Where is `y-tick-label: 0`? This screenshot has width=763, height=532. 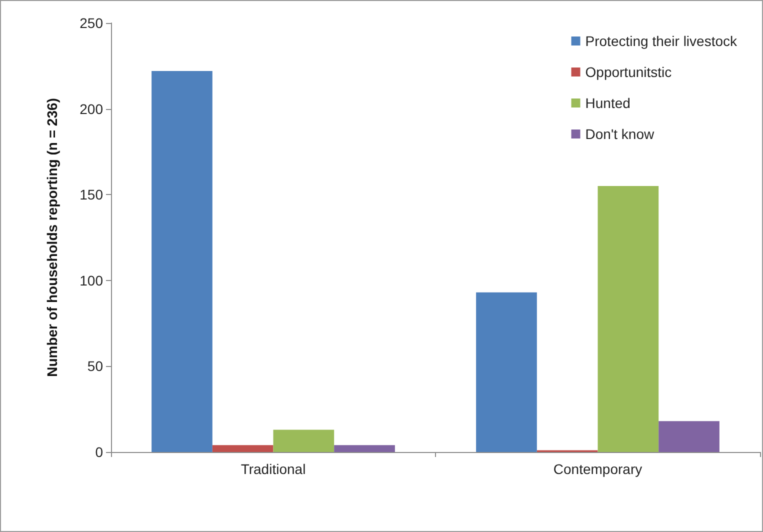 y-tick-label: 0 is located at coordinates (99, 452).